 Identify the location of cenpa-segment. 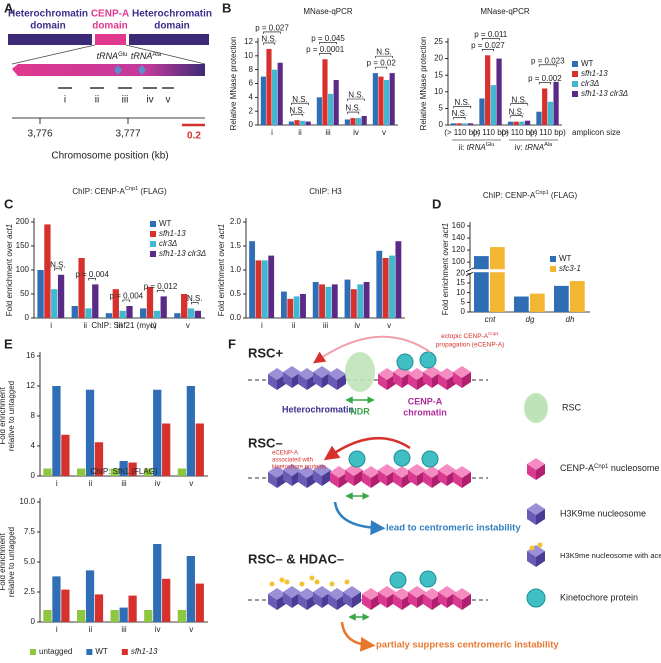
(110, 39).